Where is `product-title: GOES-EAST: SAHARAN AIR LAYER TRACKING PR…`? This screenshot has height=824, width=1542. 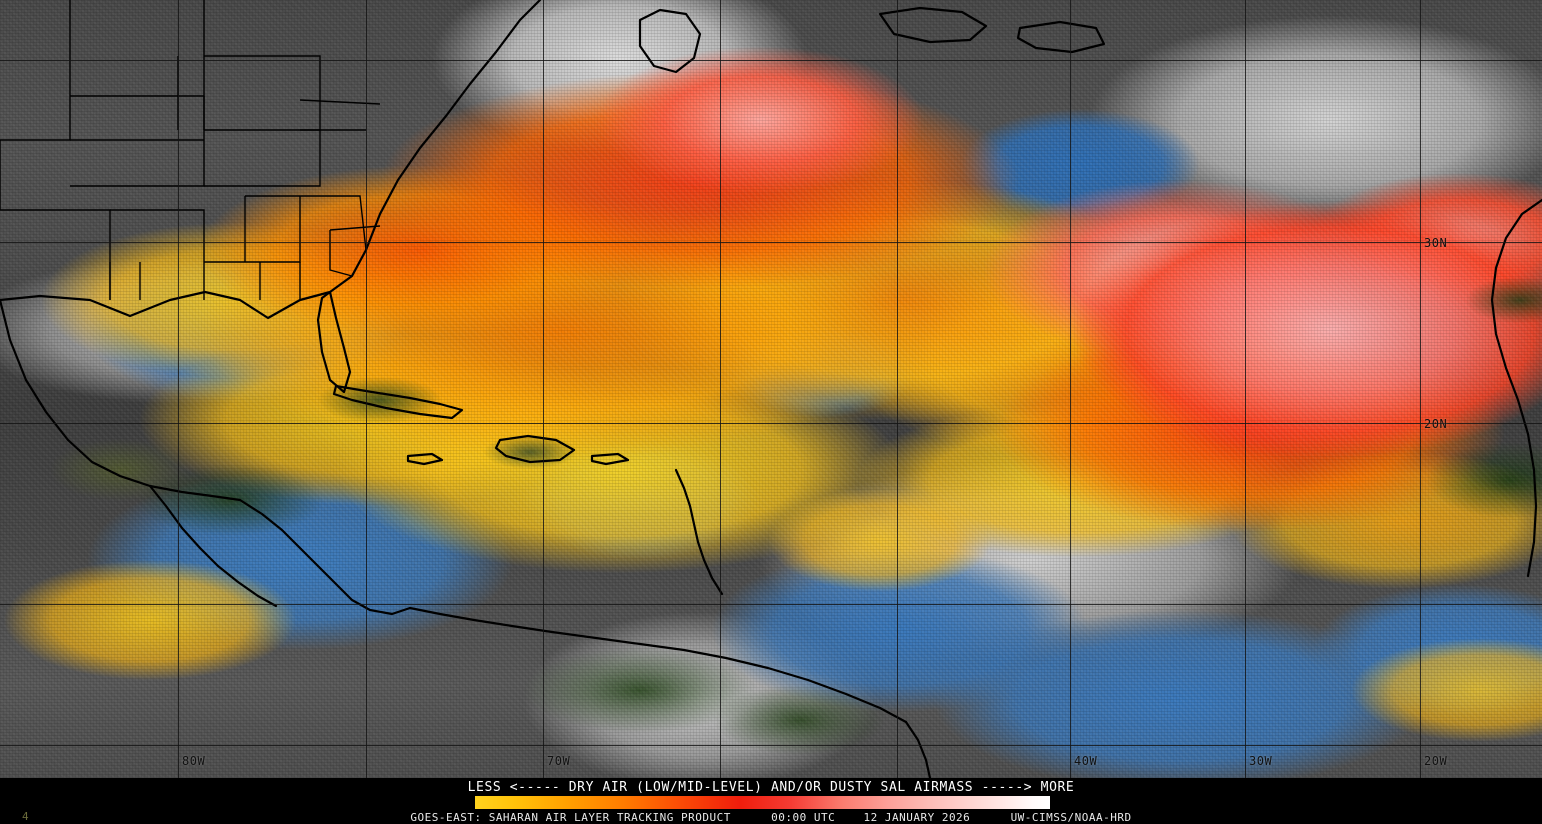 product-title: GOES-EAST: SAHARAN AIR LAYER TRACKING PR… is located at coordinates (570, 817).